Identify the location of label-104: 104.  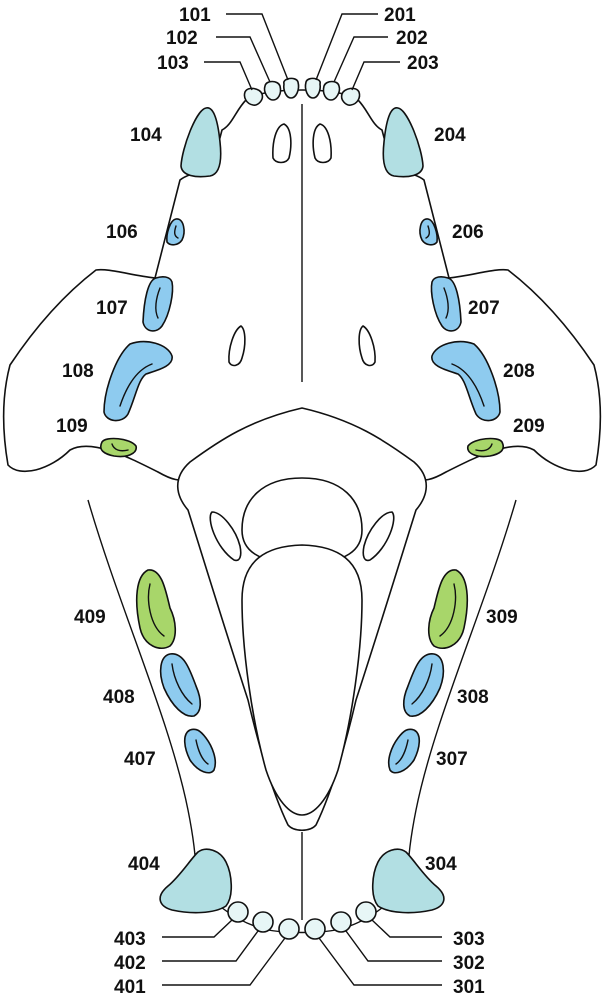
(146, 135).